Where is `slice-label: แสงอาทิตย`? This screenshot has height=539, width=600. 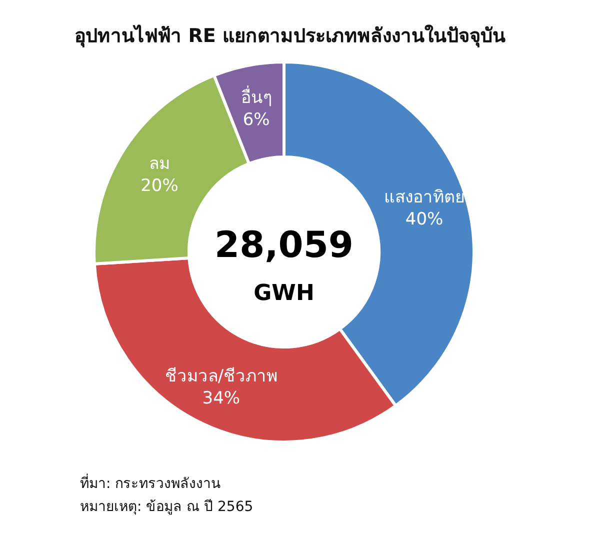 slice-label: แสงอาทิตย is located at coordinates (424, 197).